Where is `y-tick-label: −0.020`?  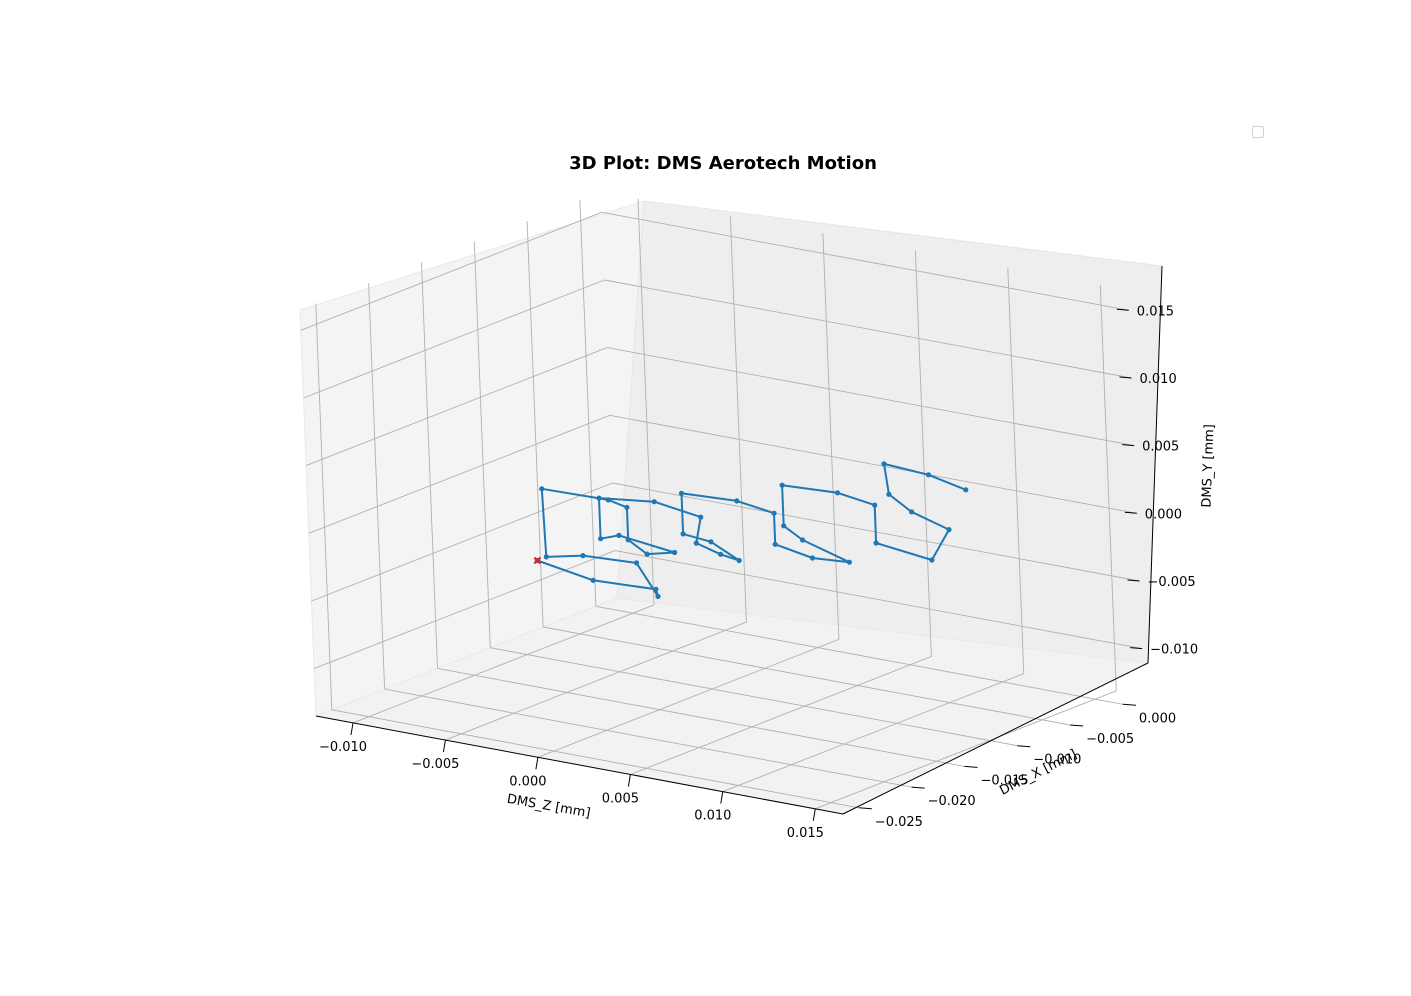 y-tick-label: −0.020 is located at coordinates (952, 801).